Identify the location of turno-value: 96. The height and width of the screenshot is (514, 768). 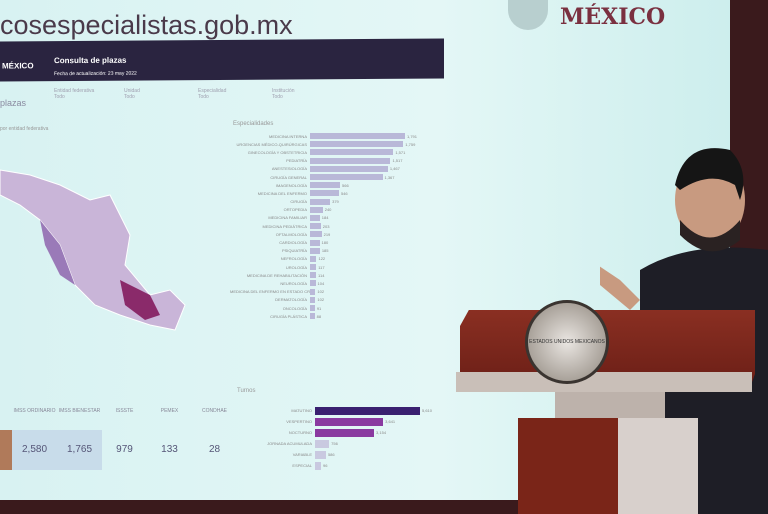
(325, 465).